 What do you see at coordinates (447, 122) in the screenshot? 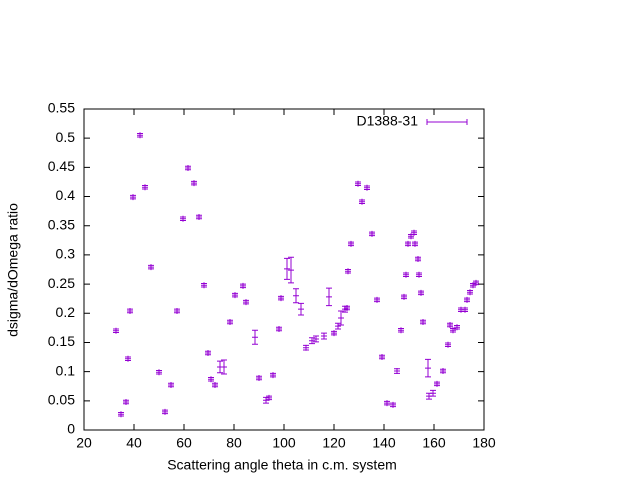
I see `legend-marker` at bounding box center [447, 122].